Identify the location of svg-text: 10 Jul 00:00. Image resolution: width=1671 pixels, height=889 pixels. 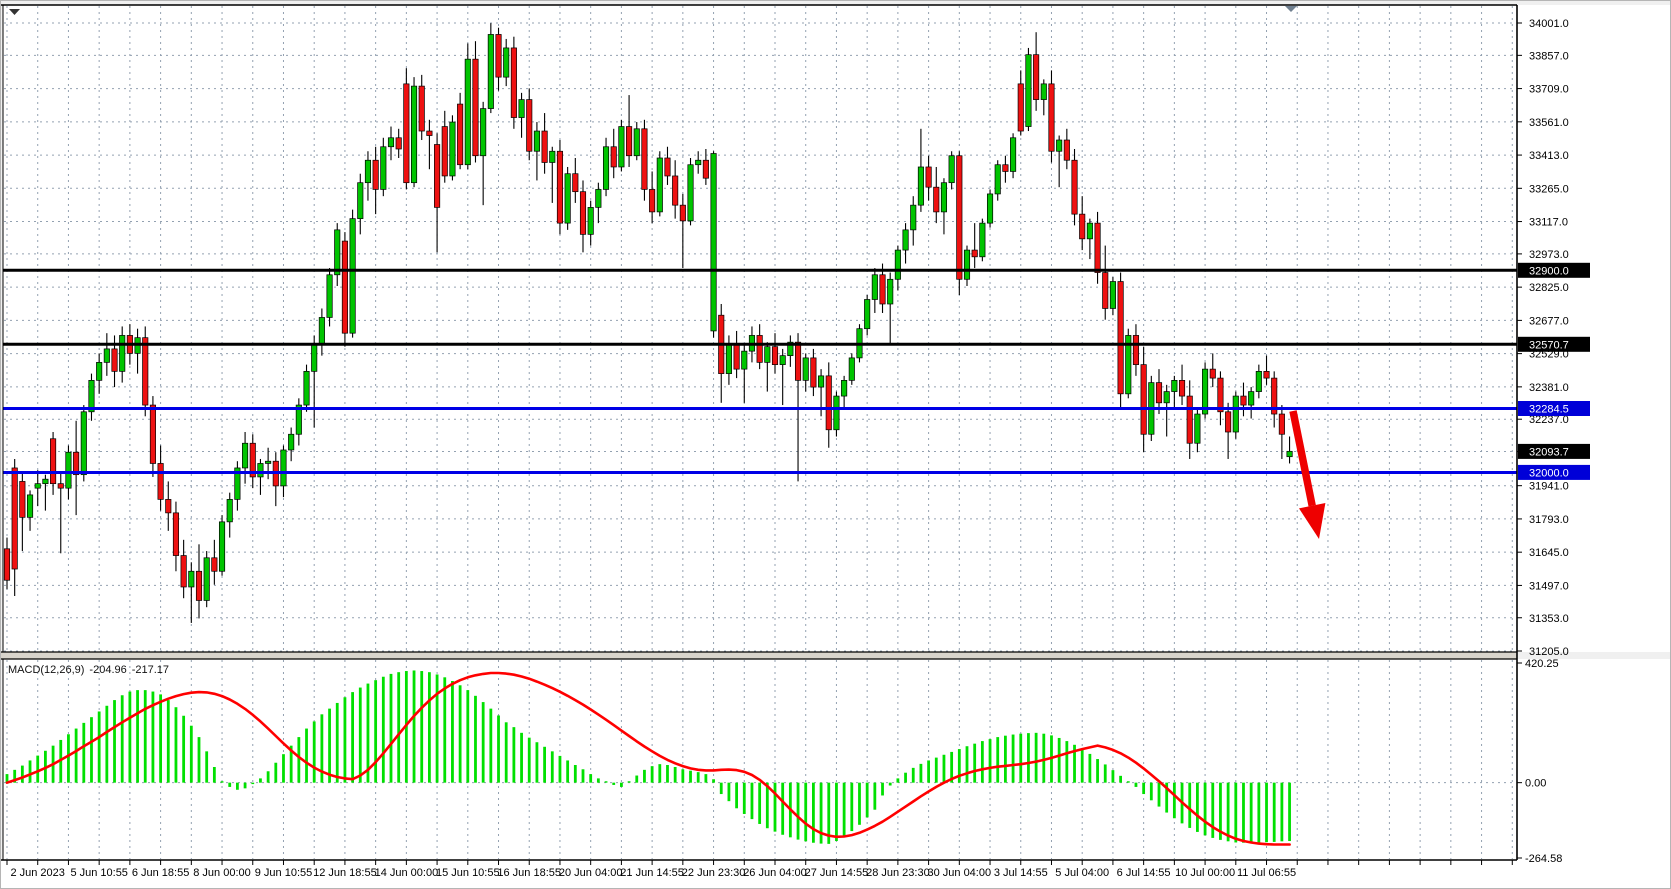
(1205, 873).